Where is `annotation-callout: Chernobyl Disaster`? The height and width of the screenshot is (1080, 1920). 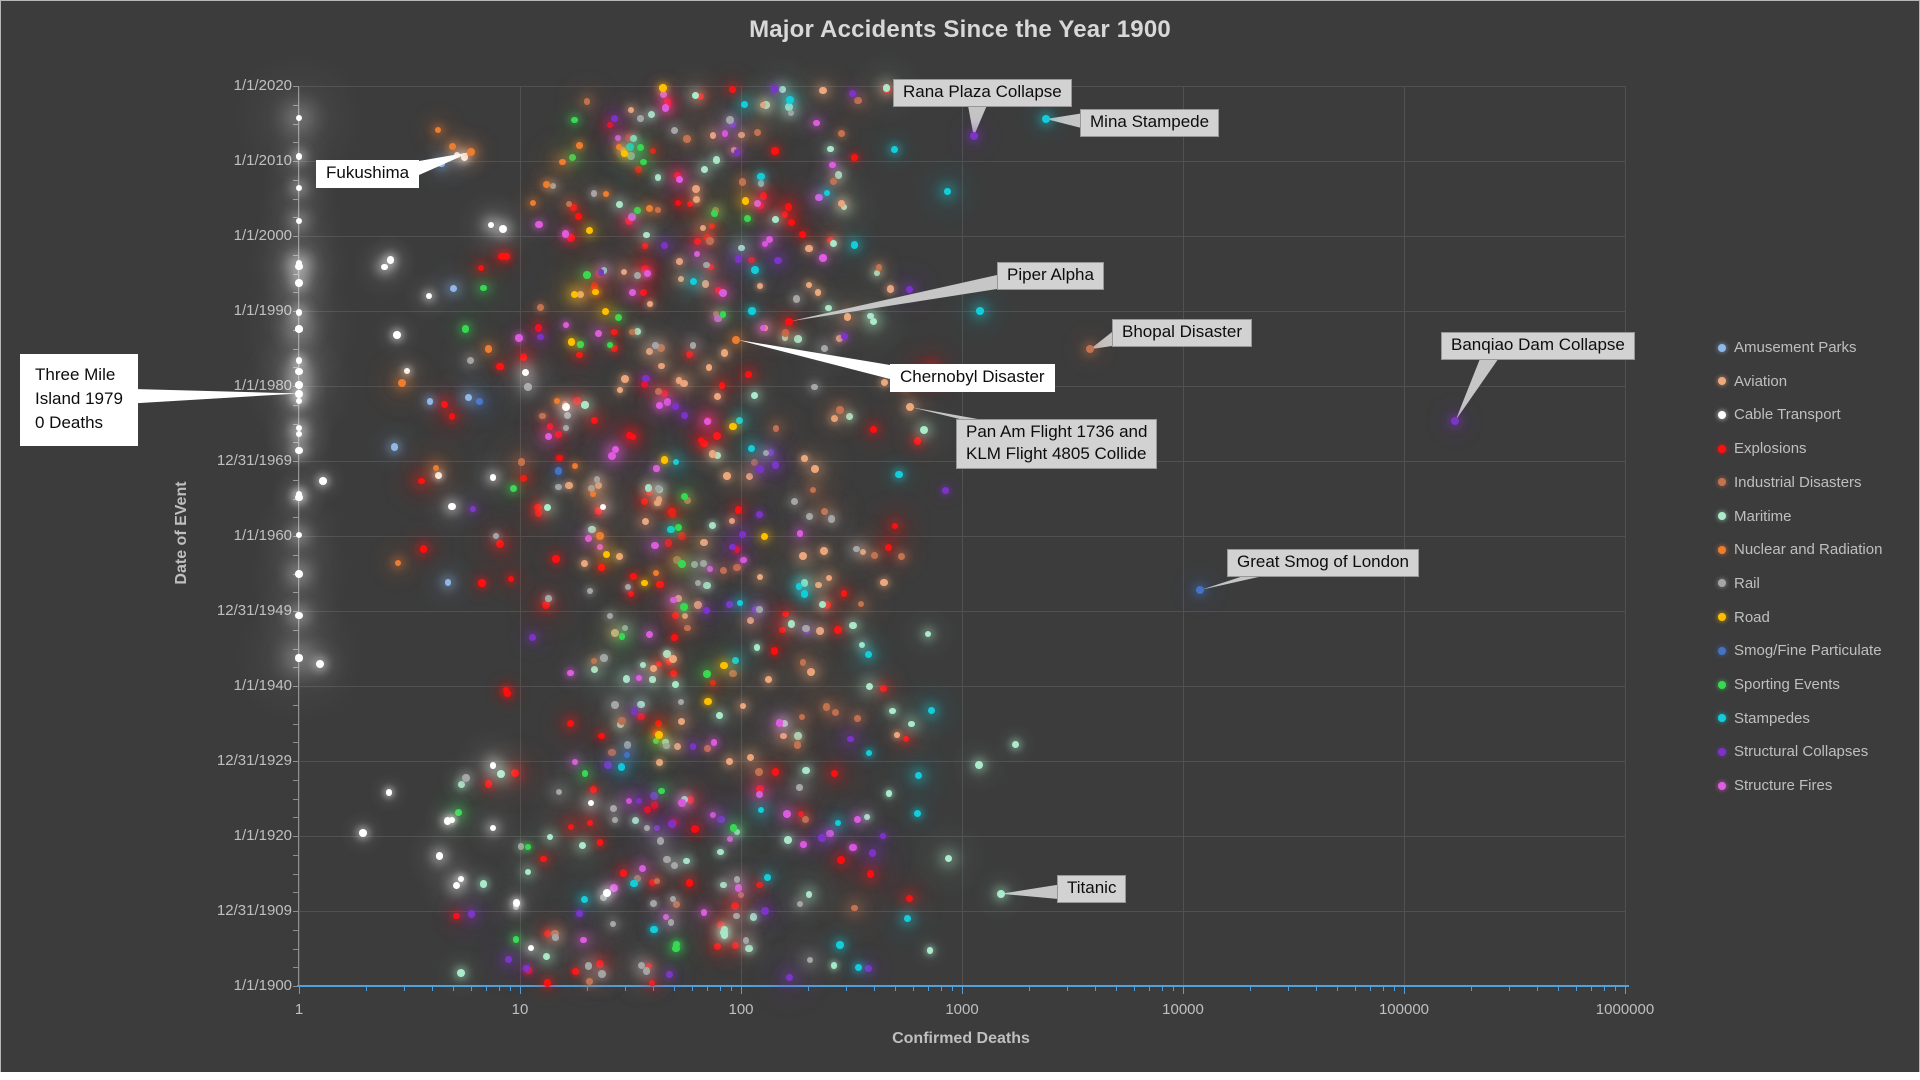 annotation-callout: Chernobyl Disaster is located at coordinates (972, 378).